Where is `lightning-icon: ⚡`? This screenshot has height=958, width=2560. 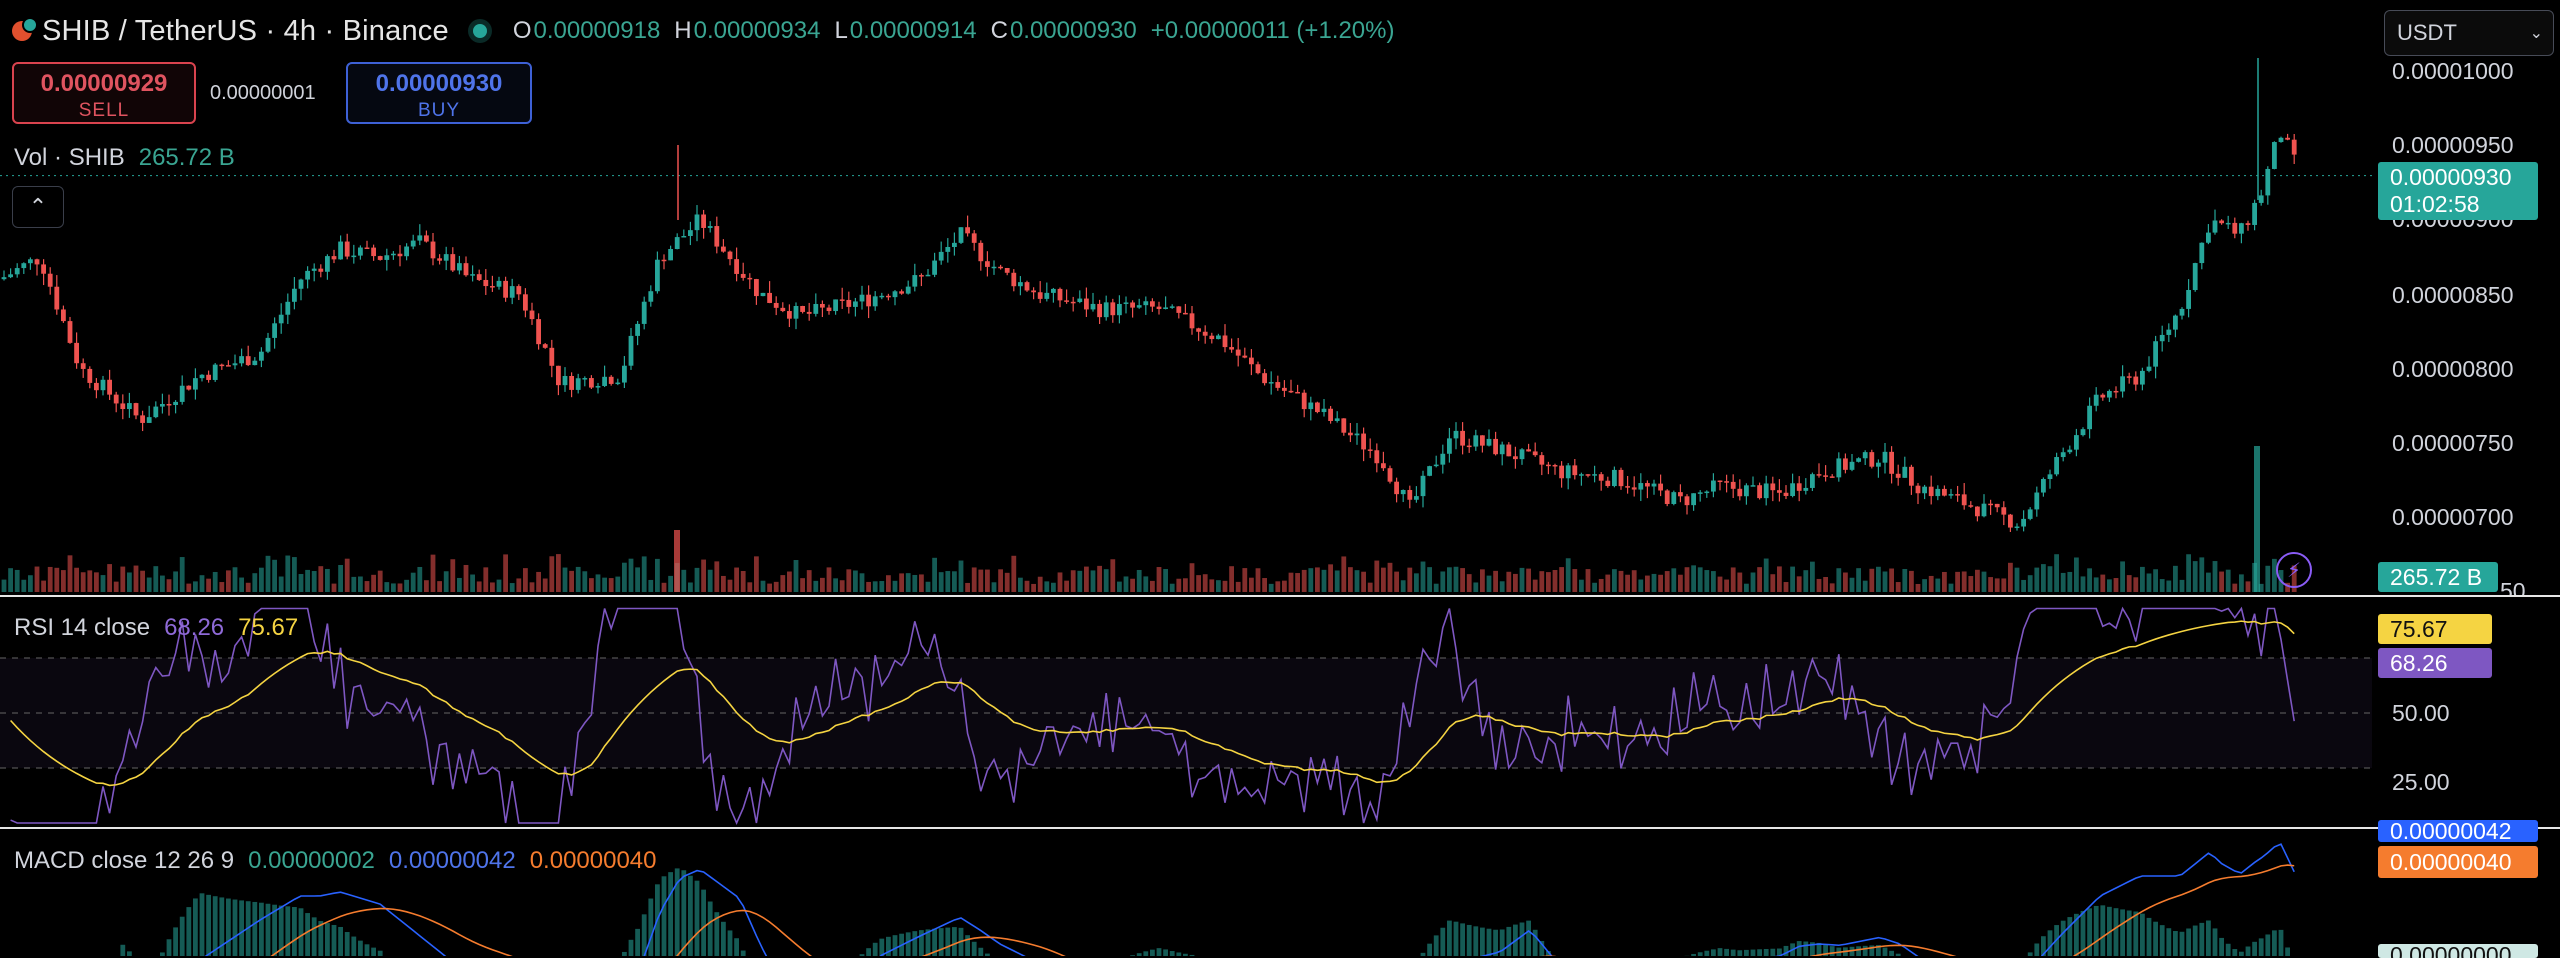 lightning-icon: ⚡ is located at coordinates (2294, 570).